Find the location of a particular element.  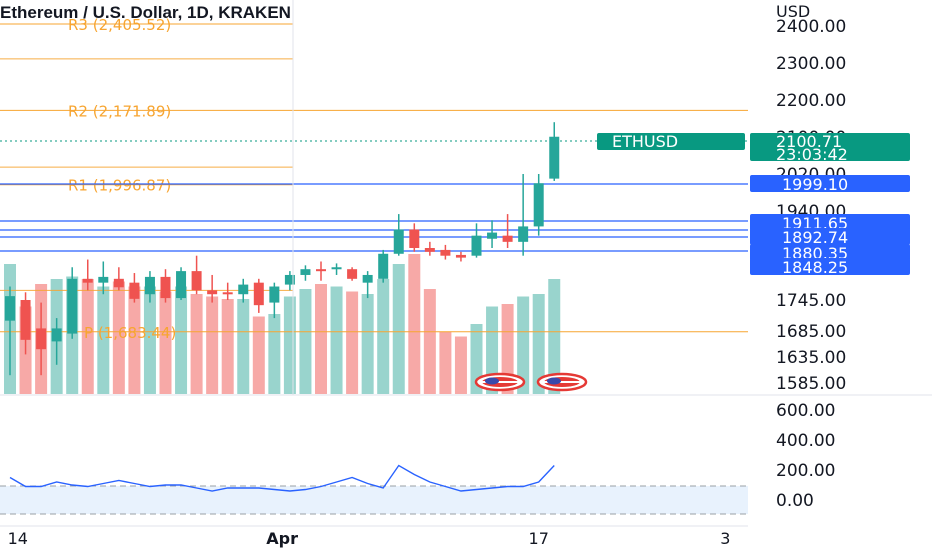

chart-title: Ethereum / U.S. Dollar, 1D, KRAKEN is located at coordinates (145, 12).